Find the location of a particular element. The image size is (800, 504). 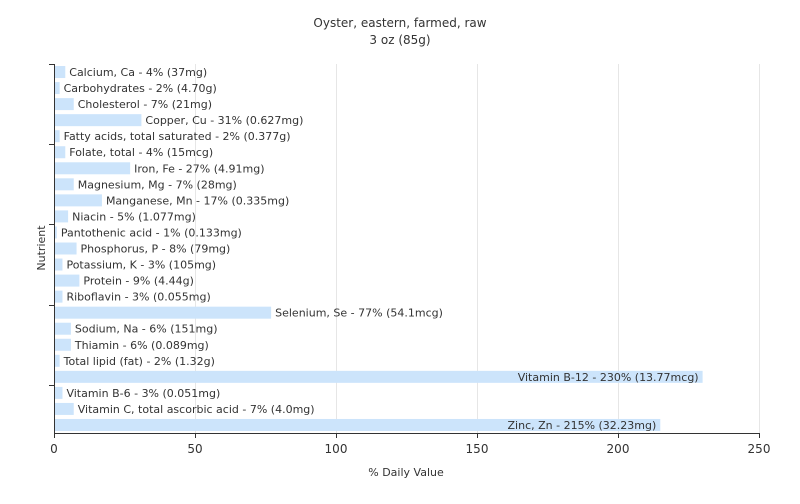

bar-label: Iron, Fe - 27% (4.91mg) is located at coordinates (199, 168).